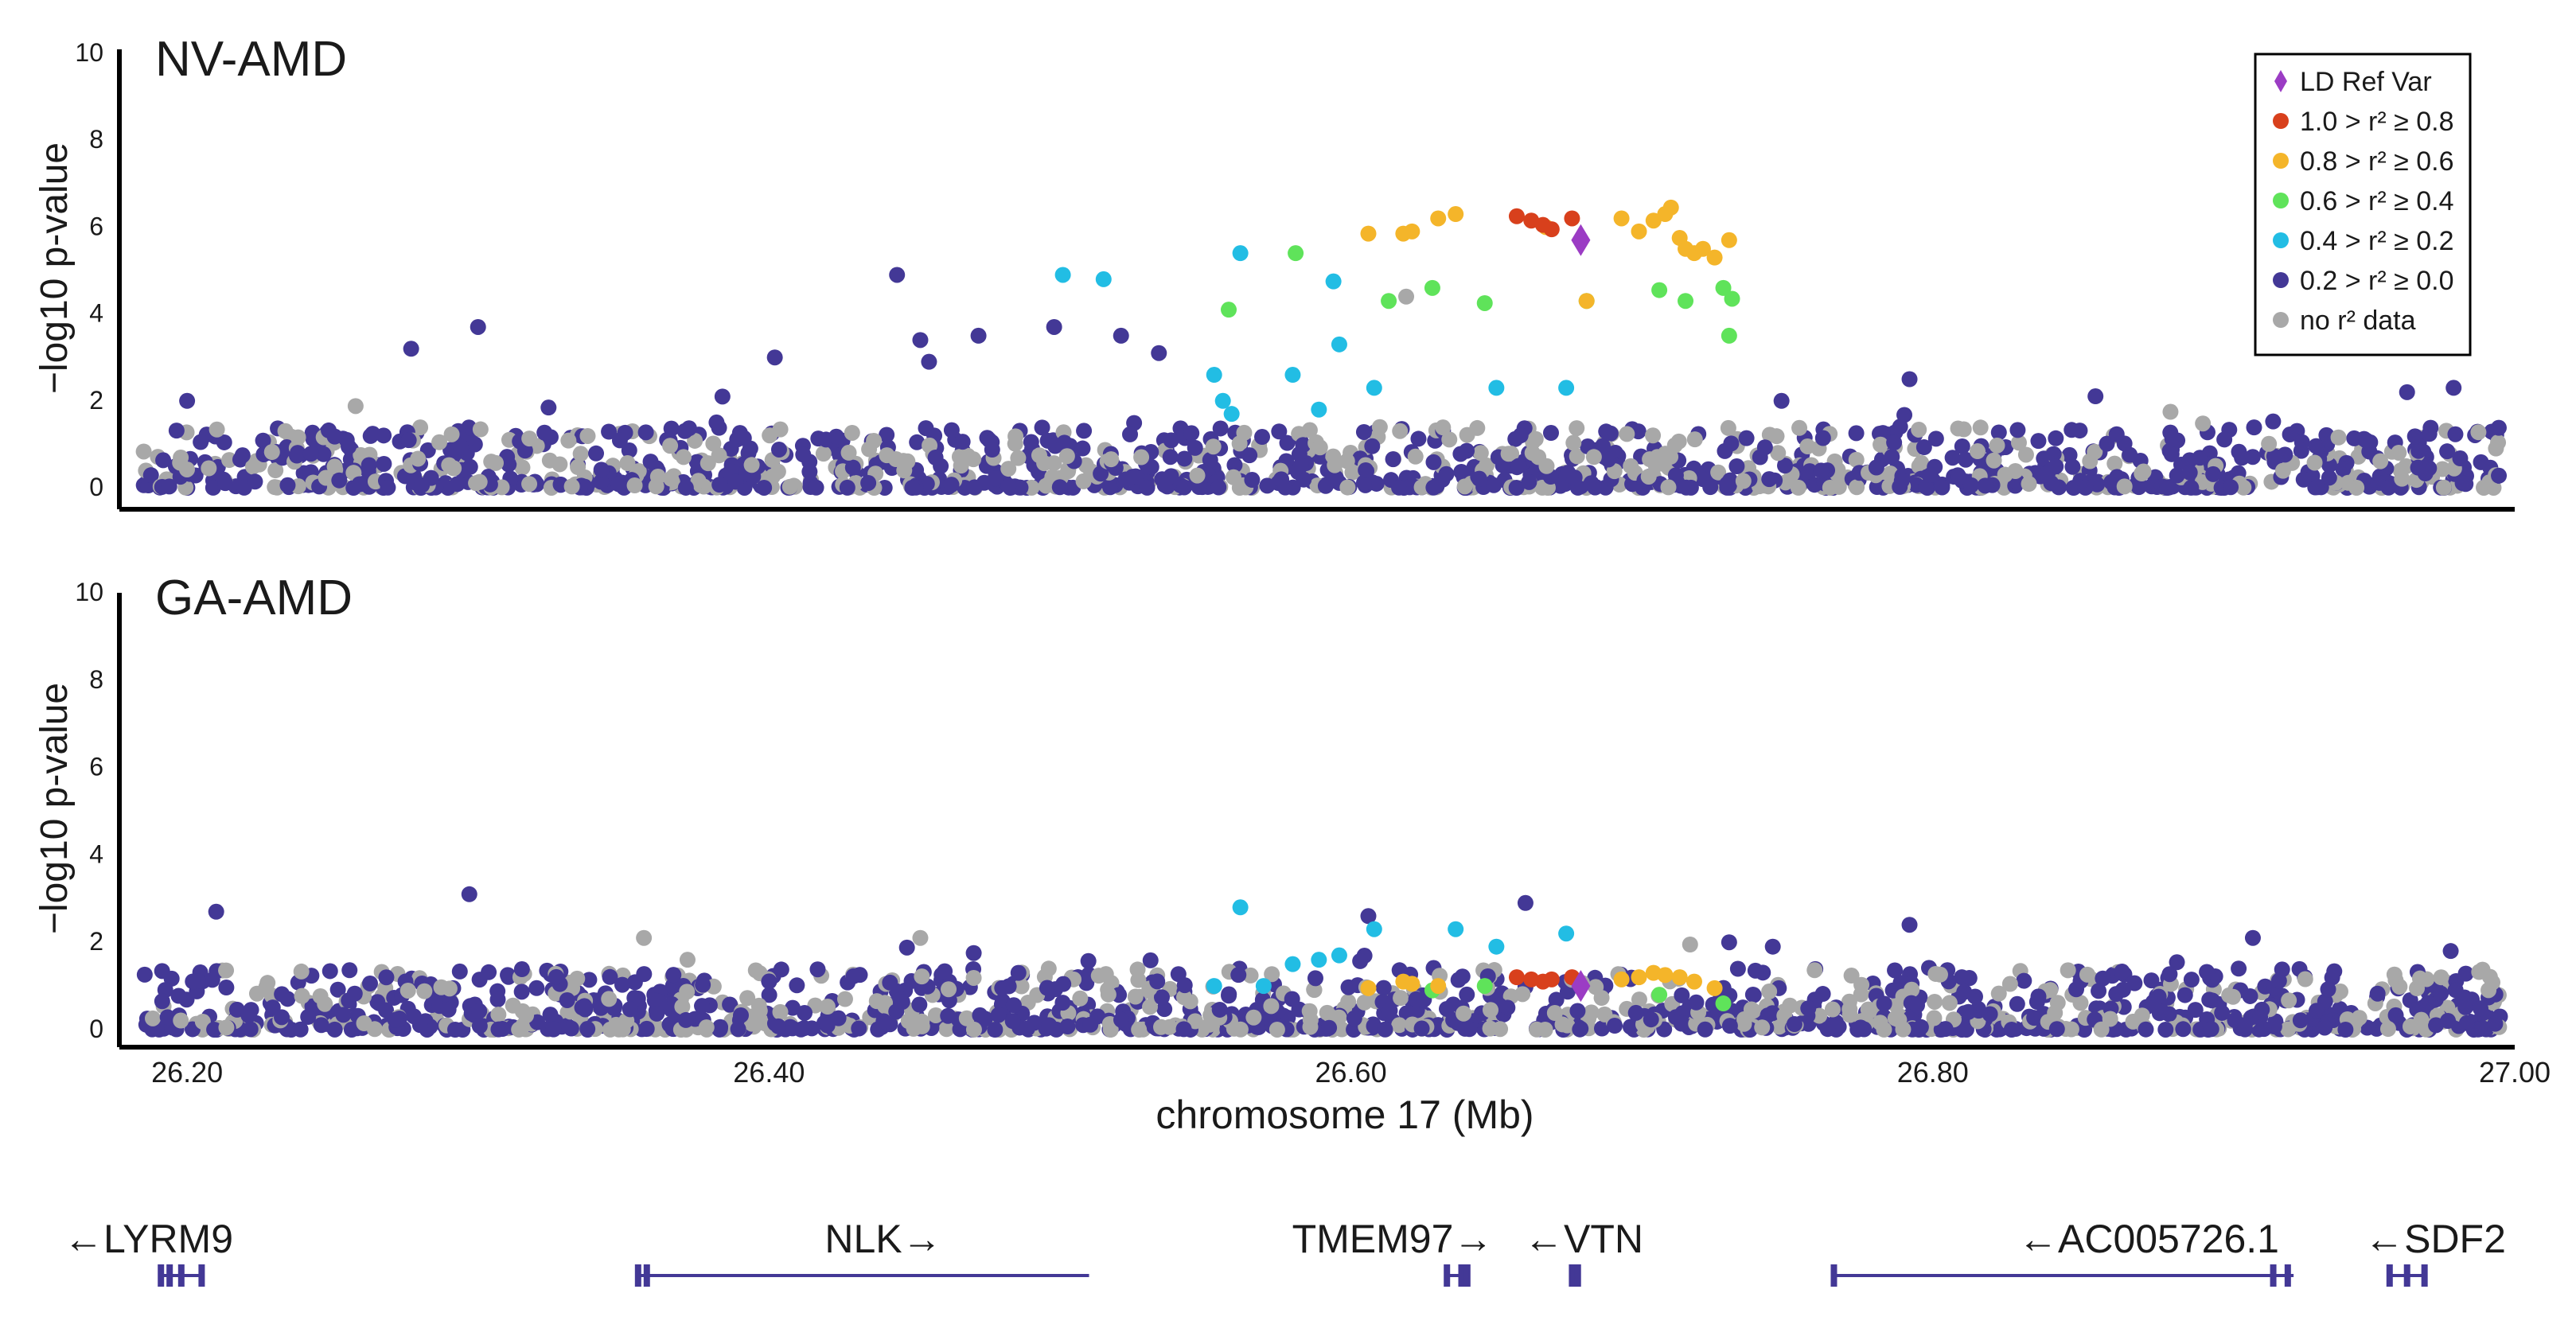  Describe the element at coordinates (54, 268) in the screenshot. I see `nv-amd-y-label: −log10 p-value` at that location.